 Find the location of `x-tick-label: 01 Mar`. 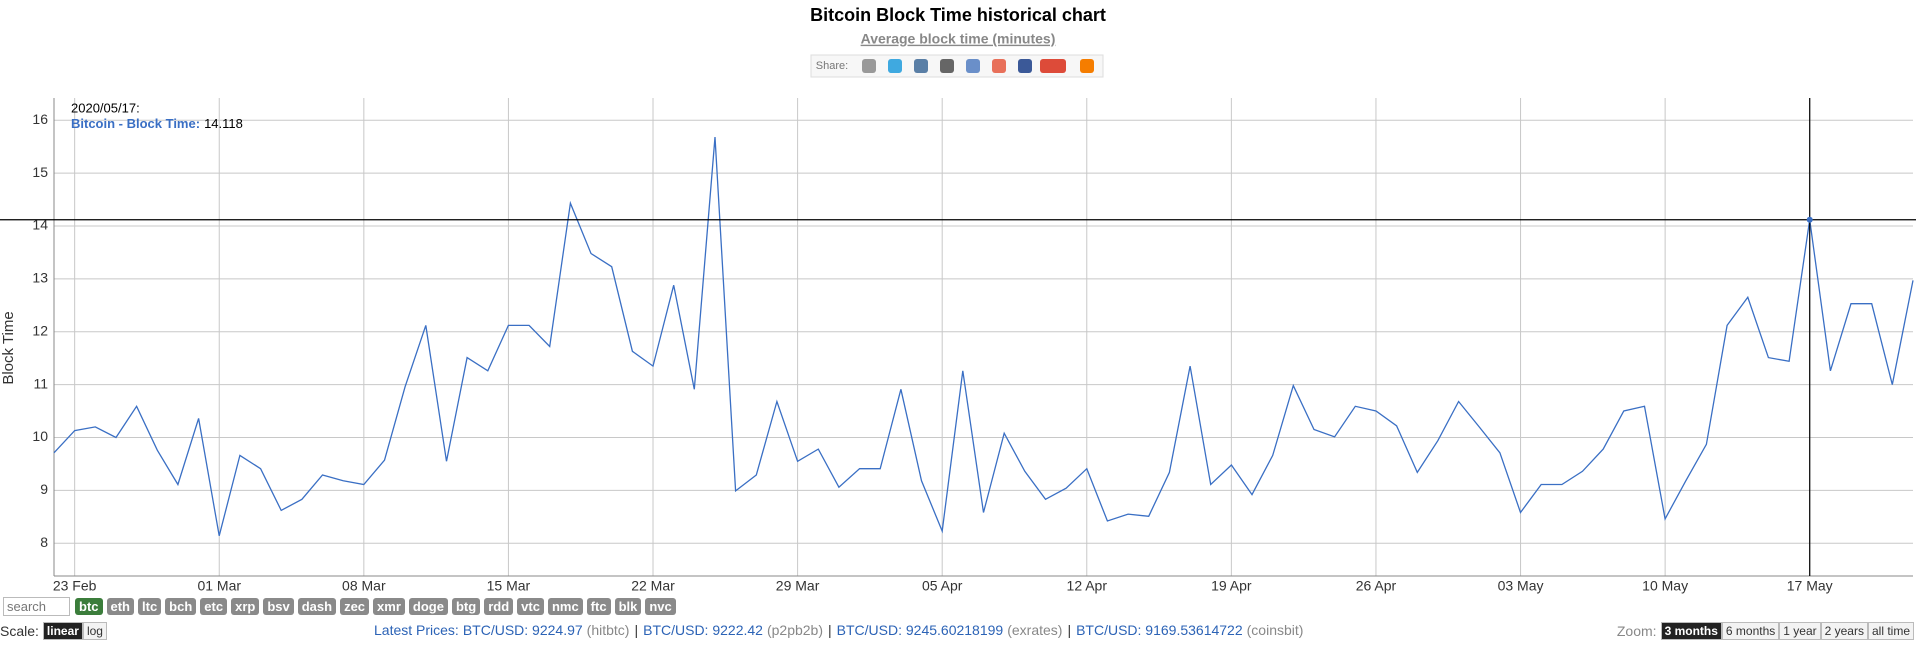

x-tick-label: 01 Mar is located at coordinates (219, 586).